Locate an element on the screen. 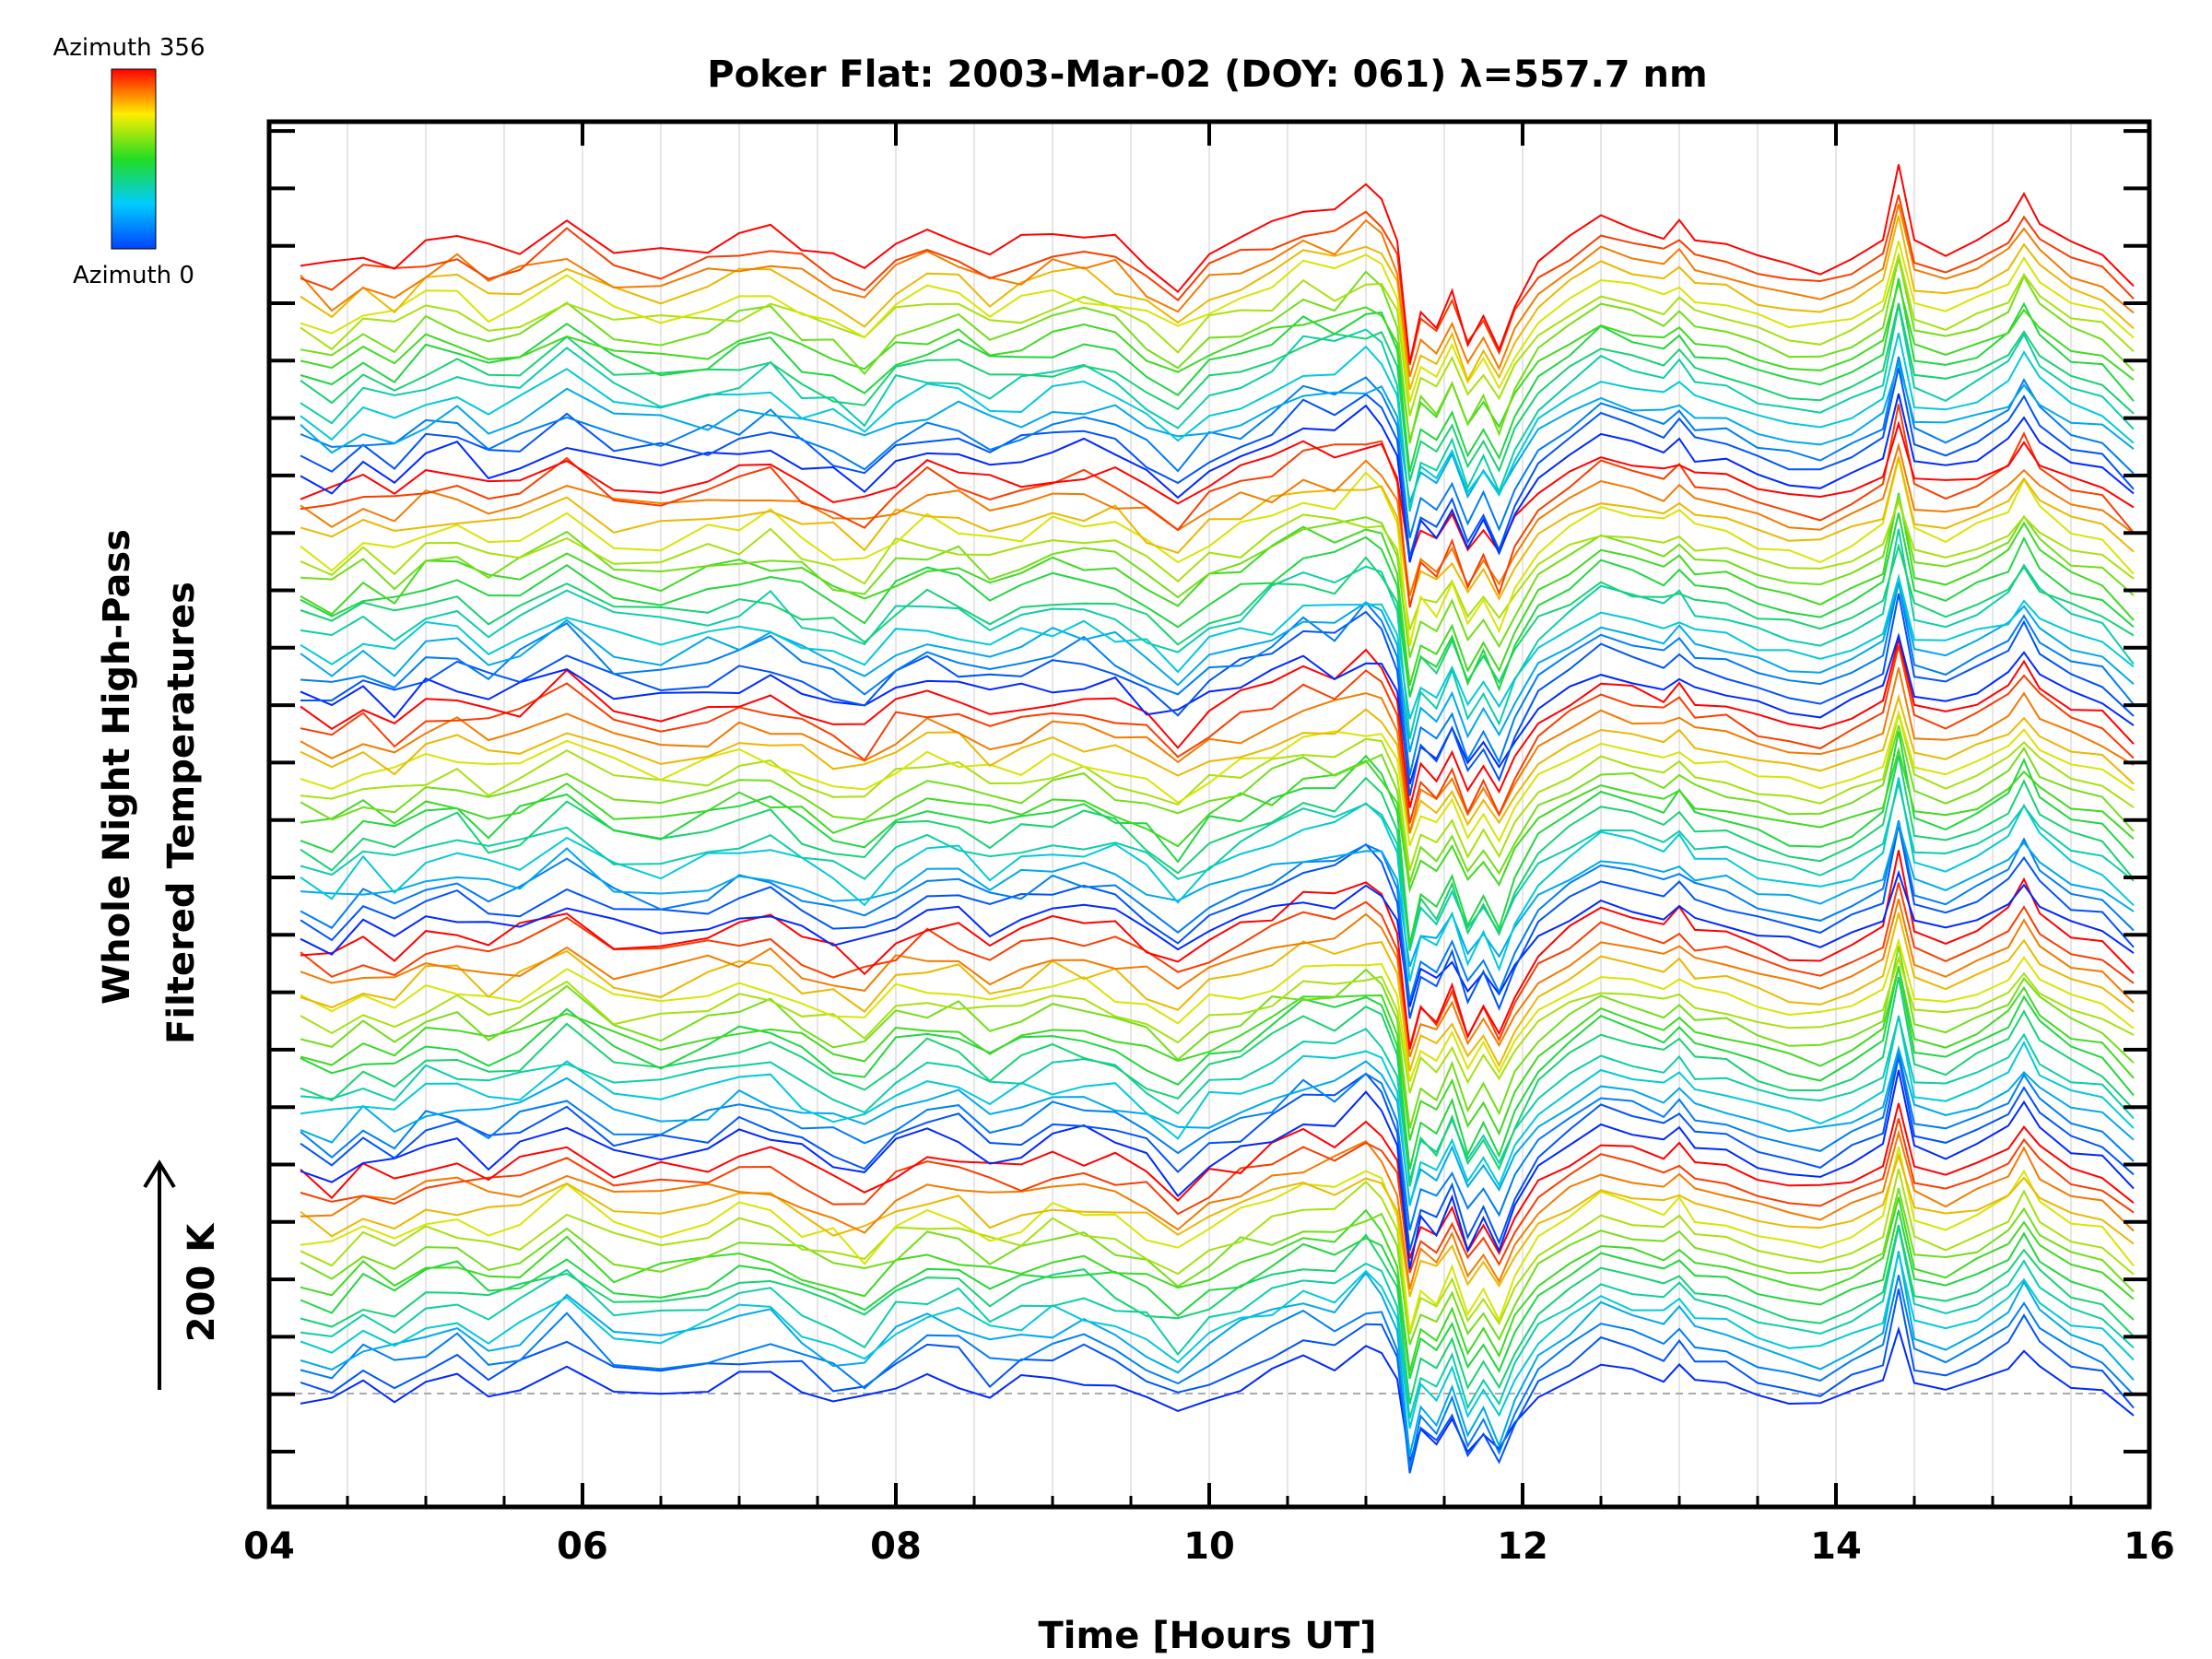 The height and width of the screenshot is (1659, 2212). x-tick-label: 10 is located at coordinates (1209, 1546).